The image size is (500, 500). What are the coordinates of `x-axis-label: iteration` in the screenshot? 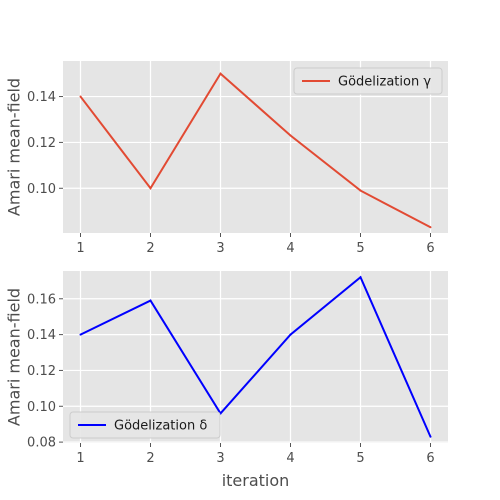 It's located at (256, 480).